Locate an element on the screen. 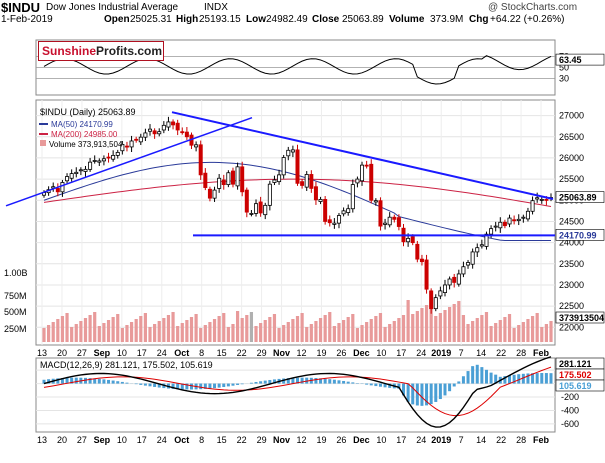 This screenshot has height=463, width=605. open-value: 25025.31 is located at coordinates (151, 19).